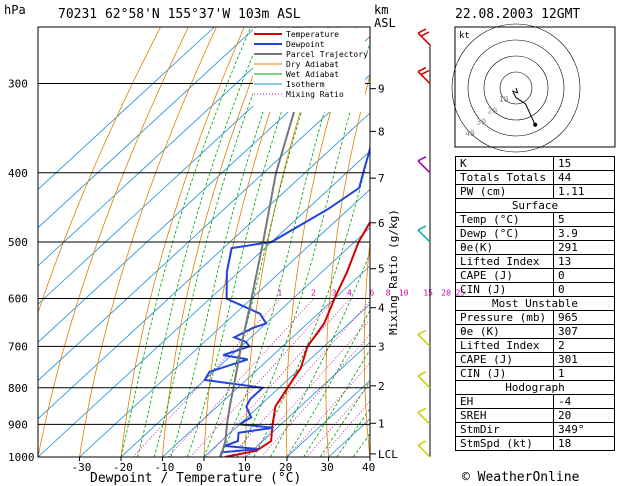 This screenshot has width=629, height=486. I want to click on indices-label: StmSpd (kt), so click(504, 443).